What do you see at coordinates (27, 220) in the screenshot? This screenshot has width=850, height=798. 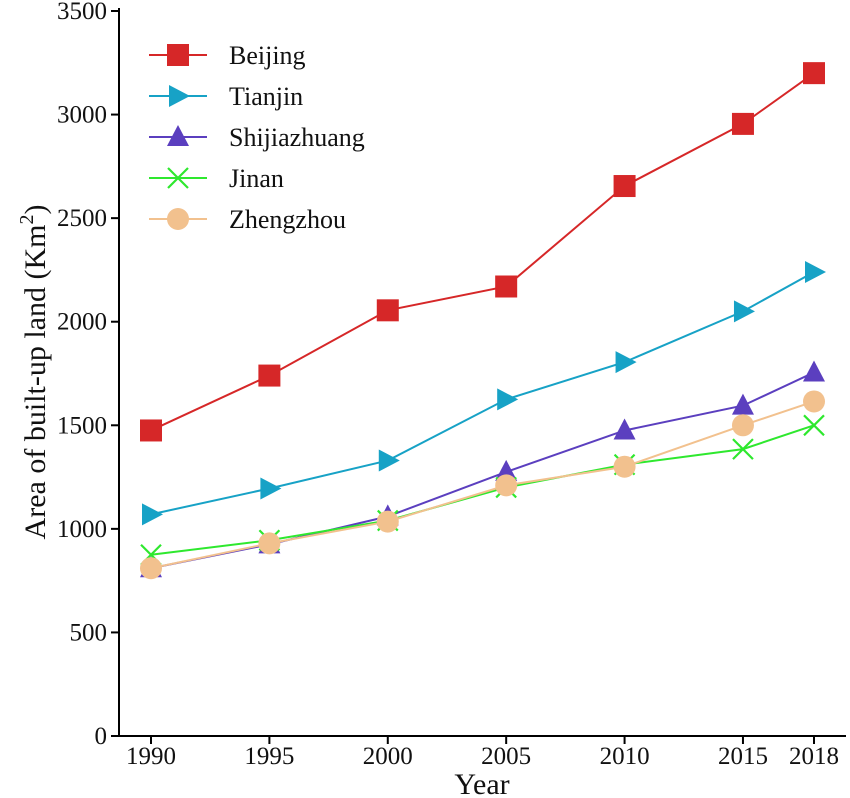 I see `y-axis-title-superscript: 2` at bounding box center [27, 220].